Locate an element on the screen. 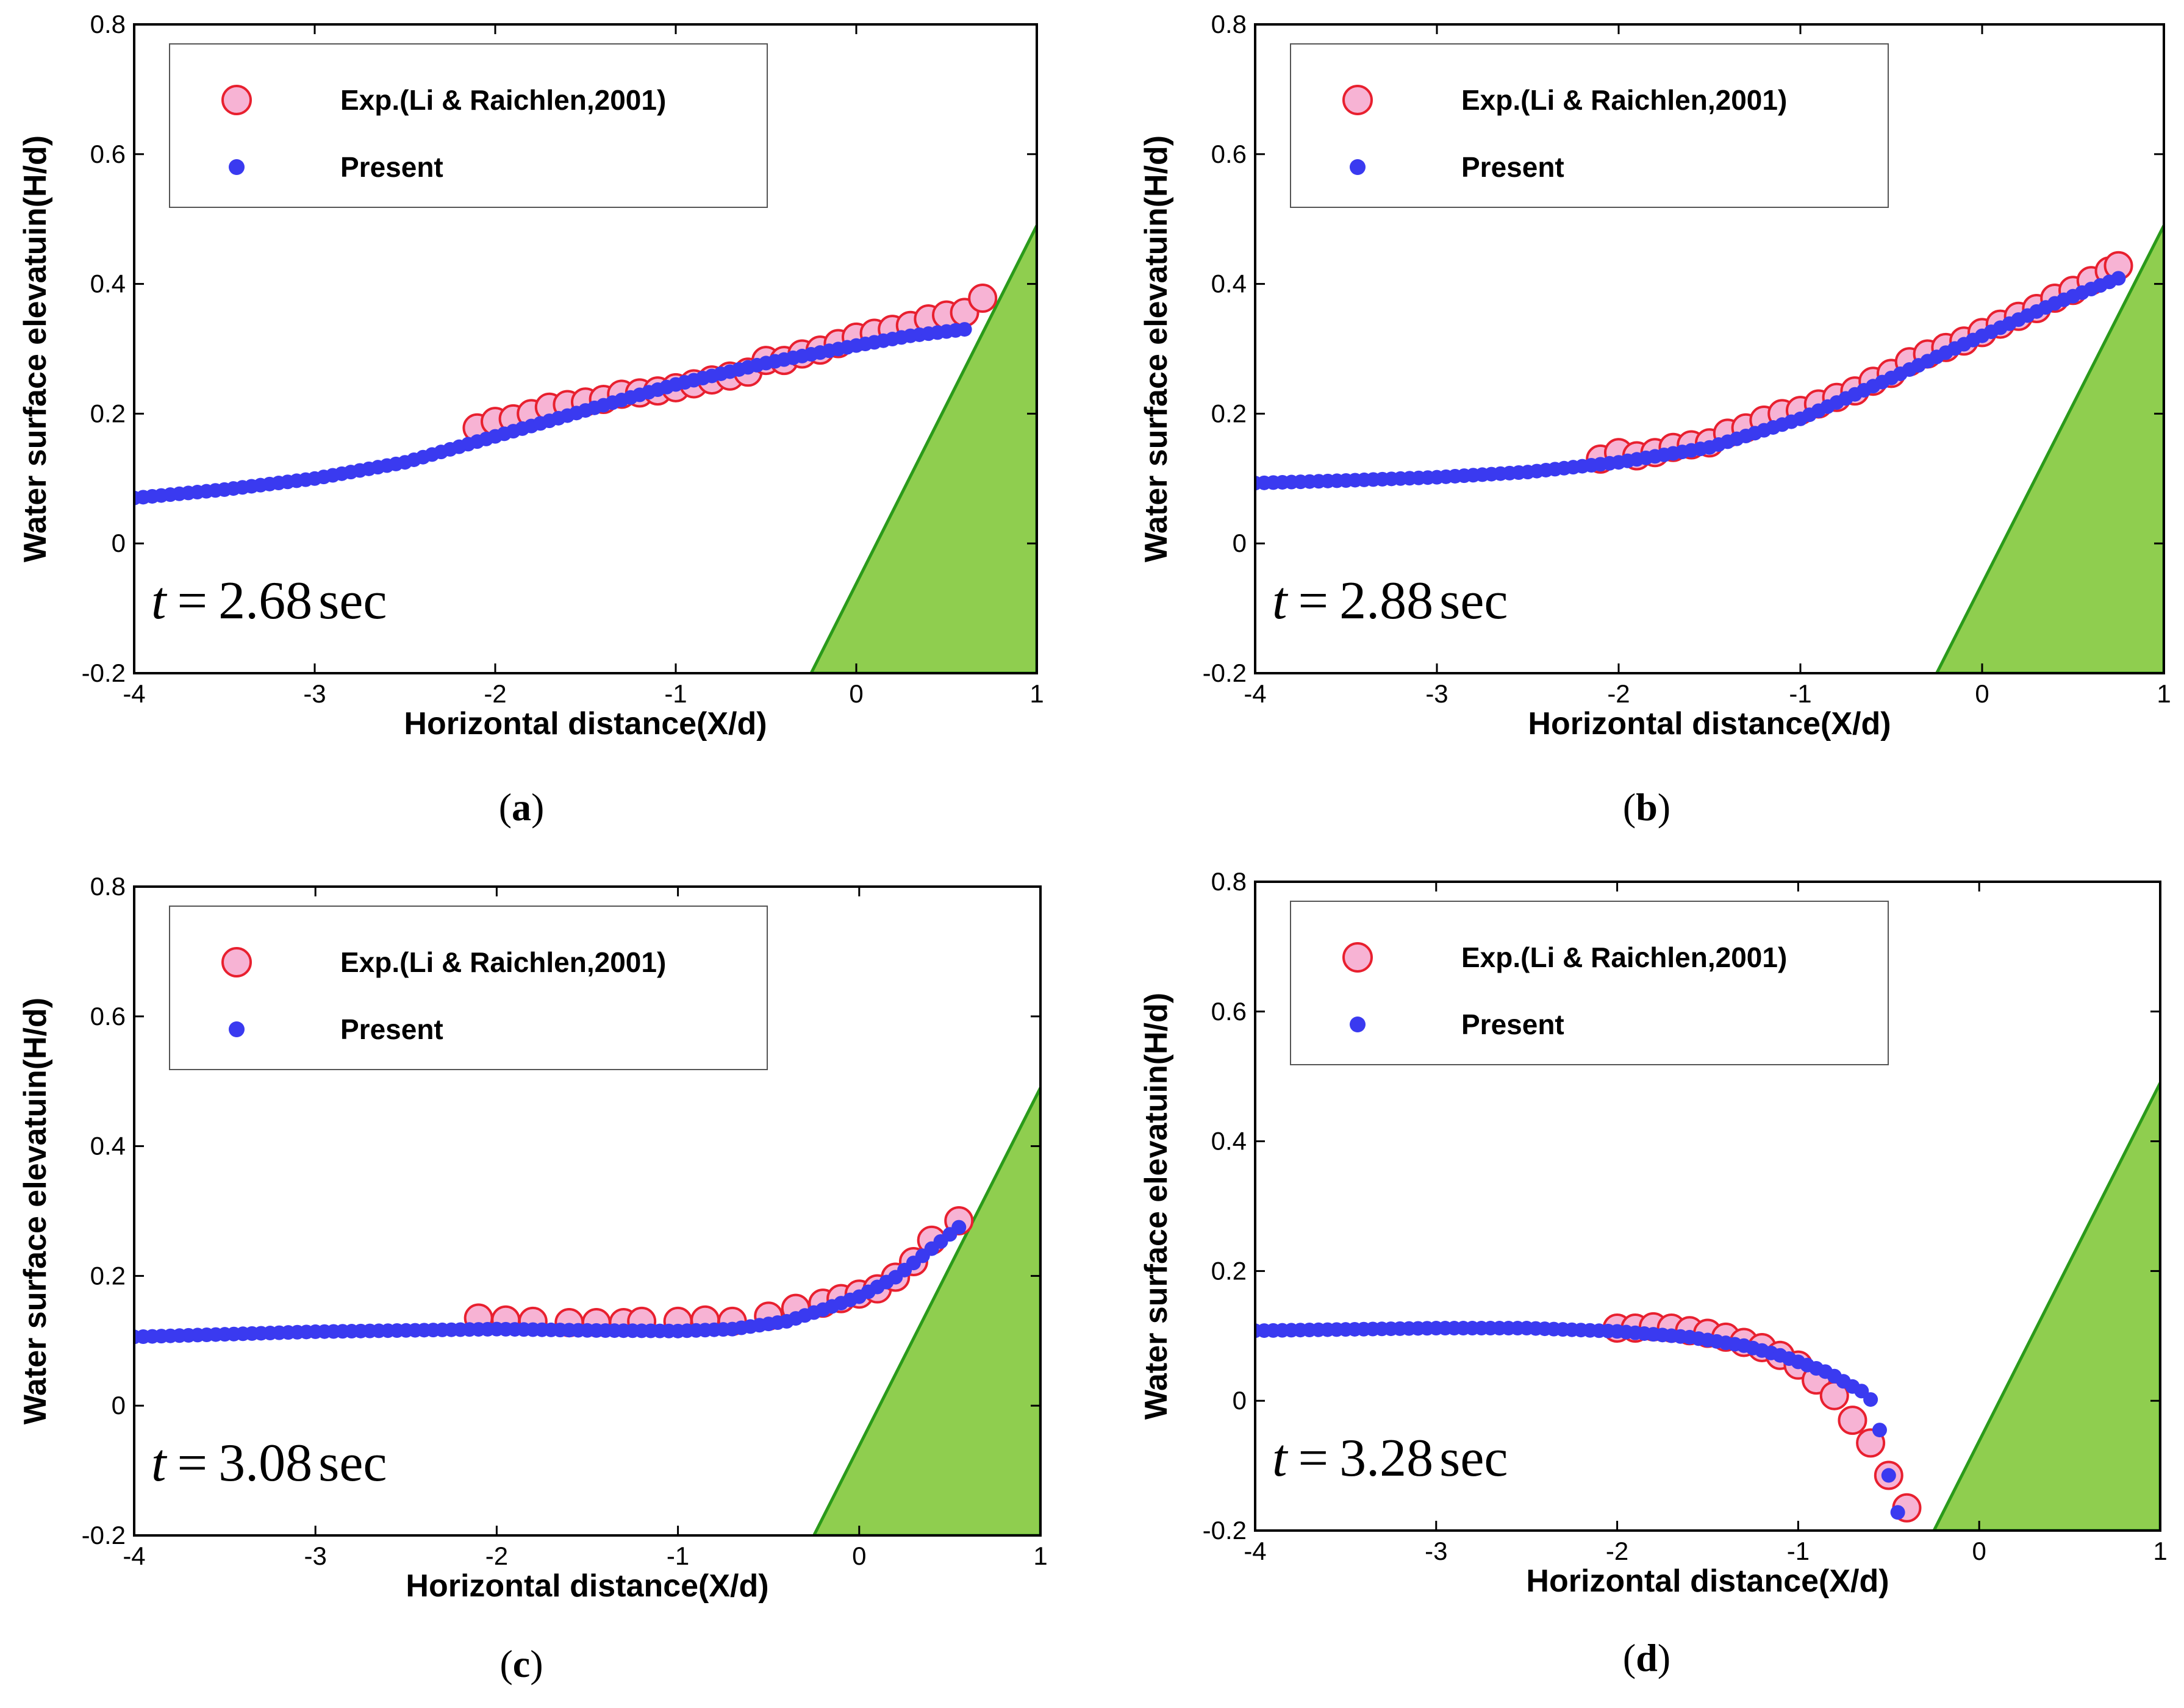 Image resolution: width=2184 pixels, height=1708 pixels. panel-caption: (a) is located at coordinates (522, 807).